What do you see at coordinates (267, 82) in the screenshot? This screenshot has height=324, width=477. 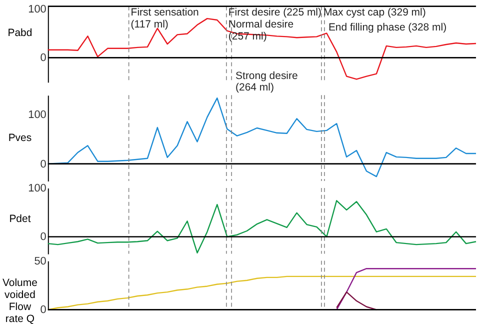 I see `annotation: Strong desire (264 ml)` at bounding box center [267, 82].